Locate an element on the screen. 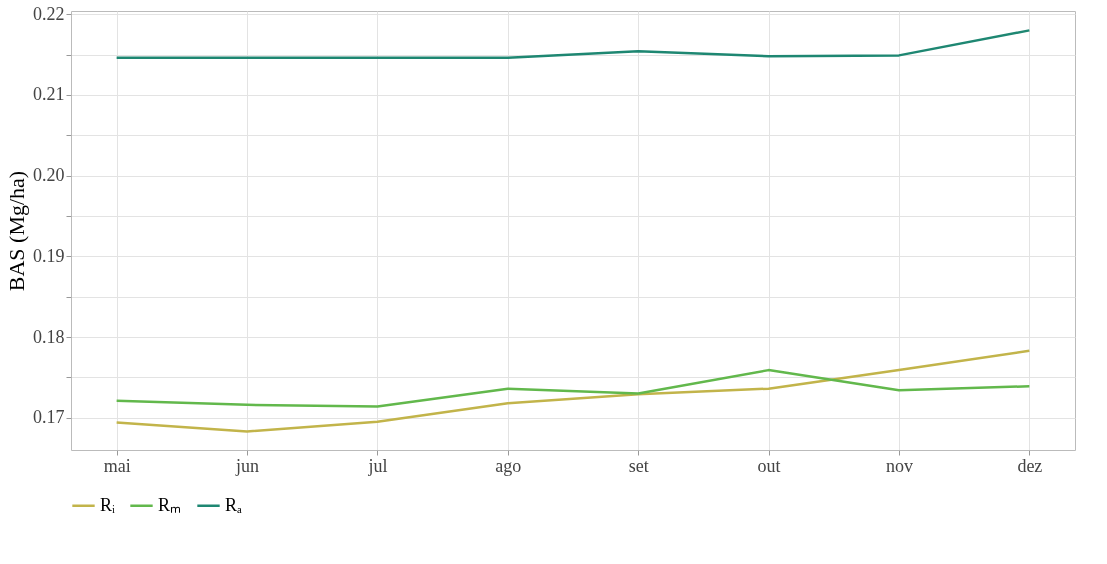  x-tick-label: jul is located at coordinates (377, 465).